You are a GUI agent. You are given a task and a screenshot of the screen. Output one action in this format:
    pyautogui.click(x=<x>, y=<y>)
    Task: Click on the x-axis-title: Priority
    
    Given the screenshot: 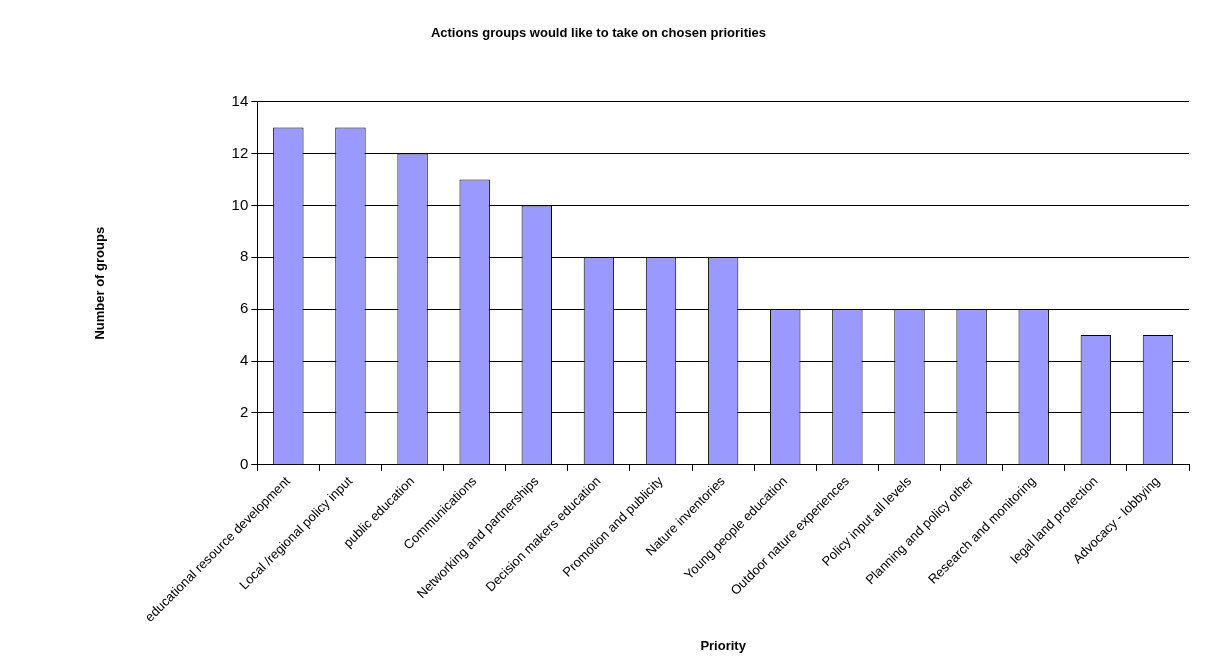 What is the action you would take?
    pyautogui.click(x=723, y=645)
    